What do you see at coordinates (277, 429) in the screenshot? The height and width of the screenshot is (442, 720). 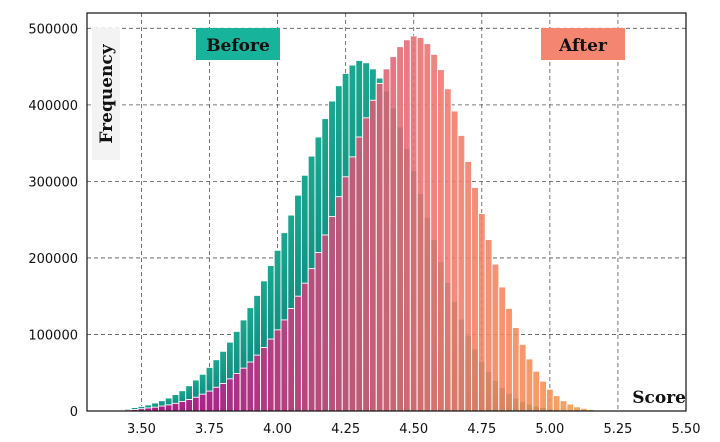 I see `x-tick-label: 4.00` at bounding box center [277, 429].